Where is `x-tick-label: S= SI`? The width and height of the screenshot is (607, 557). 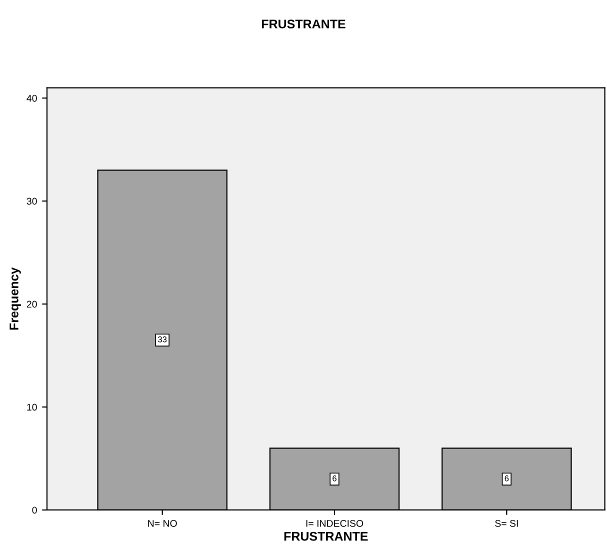 x-tick-label: S= SI is located at coordinates (506, 523).